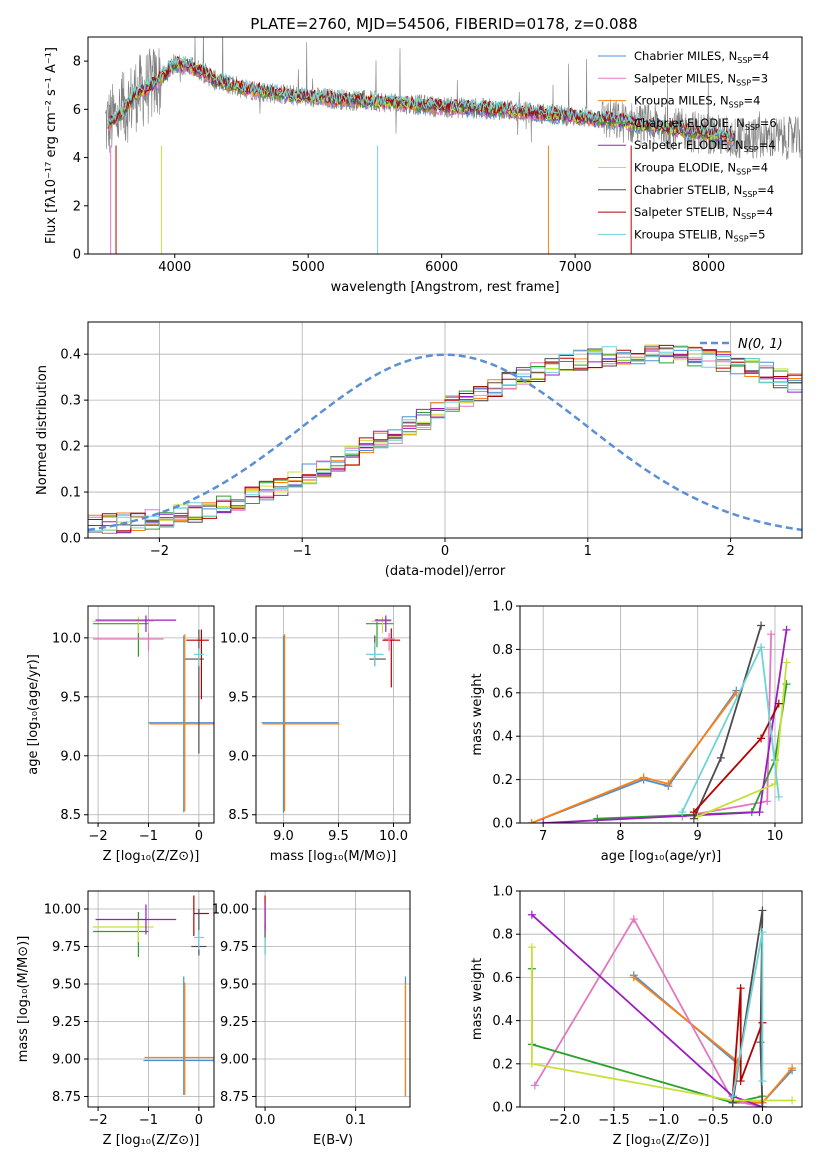 This screenshot has width=819, height=1170. Describe the element at coordinates (234, 1060) in the screenshot. I see `y-tick-label: 9.00` at that location.